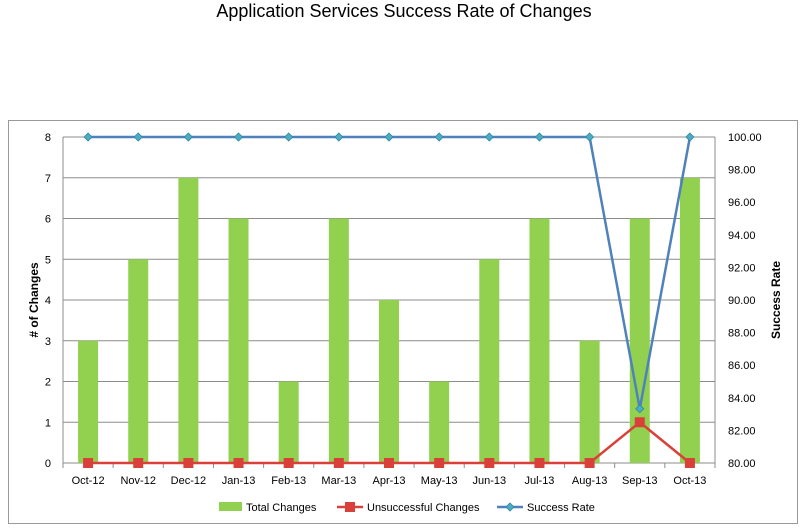 This screenshot has width=808, height=532. Describe the element at coordinates (742, 268) in the screenshot. I see `y2-tick-label: 92.00` at that location.